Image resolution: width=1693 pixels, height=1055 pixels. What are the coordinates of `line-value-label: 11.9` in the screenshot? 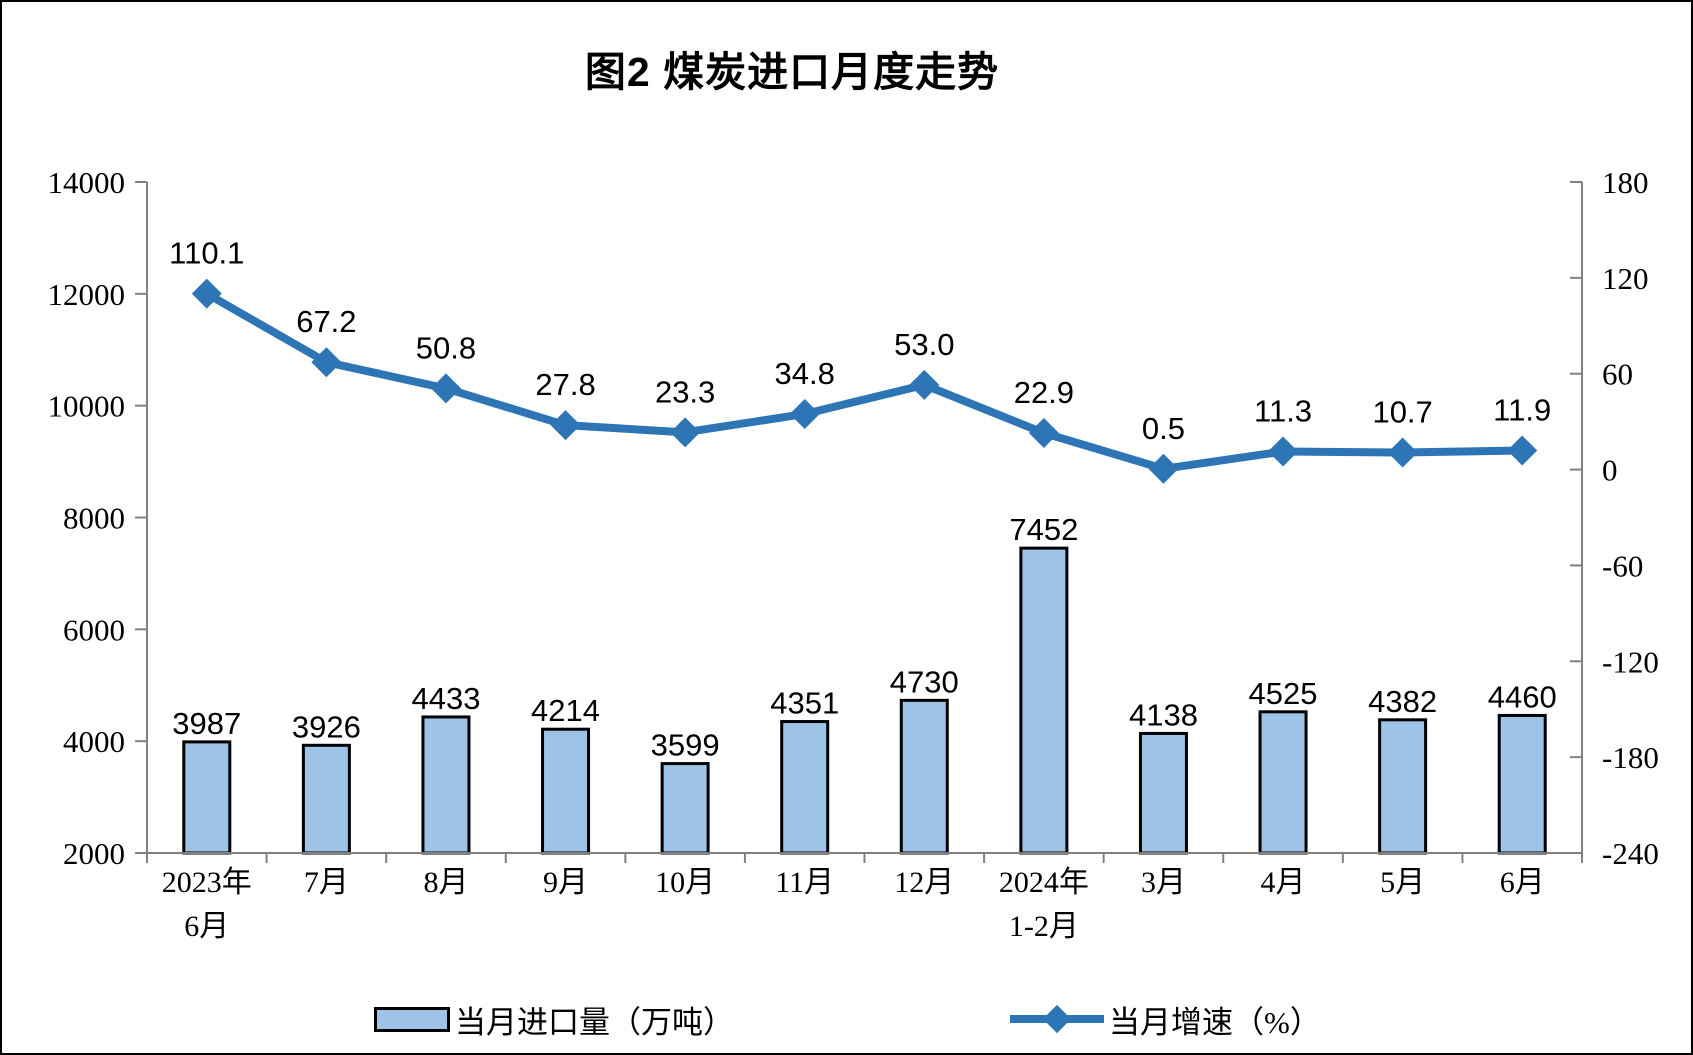 It's located at (1522, 410).